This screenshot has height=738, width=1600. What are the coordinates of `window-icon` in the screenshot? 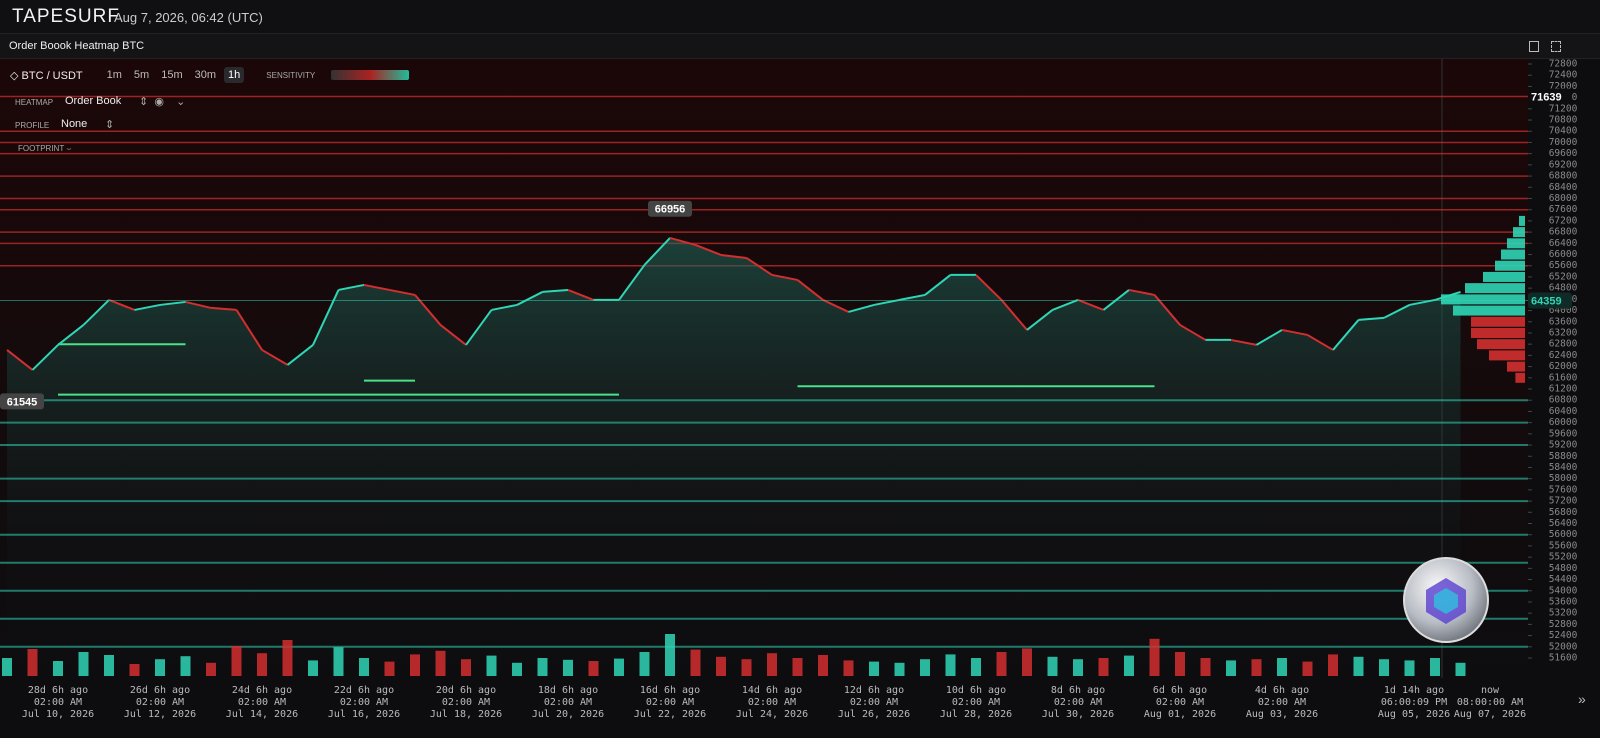 It's located at (1534, 46).